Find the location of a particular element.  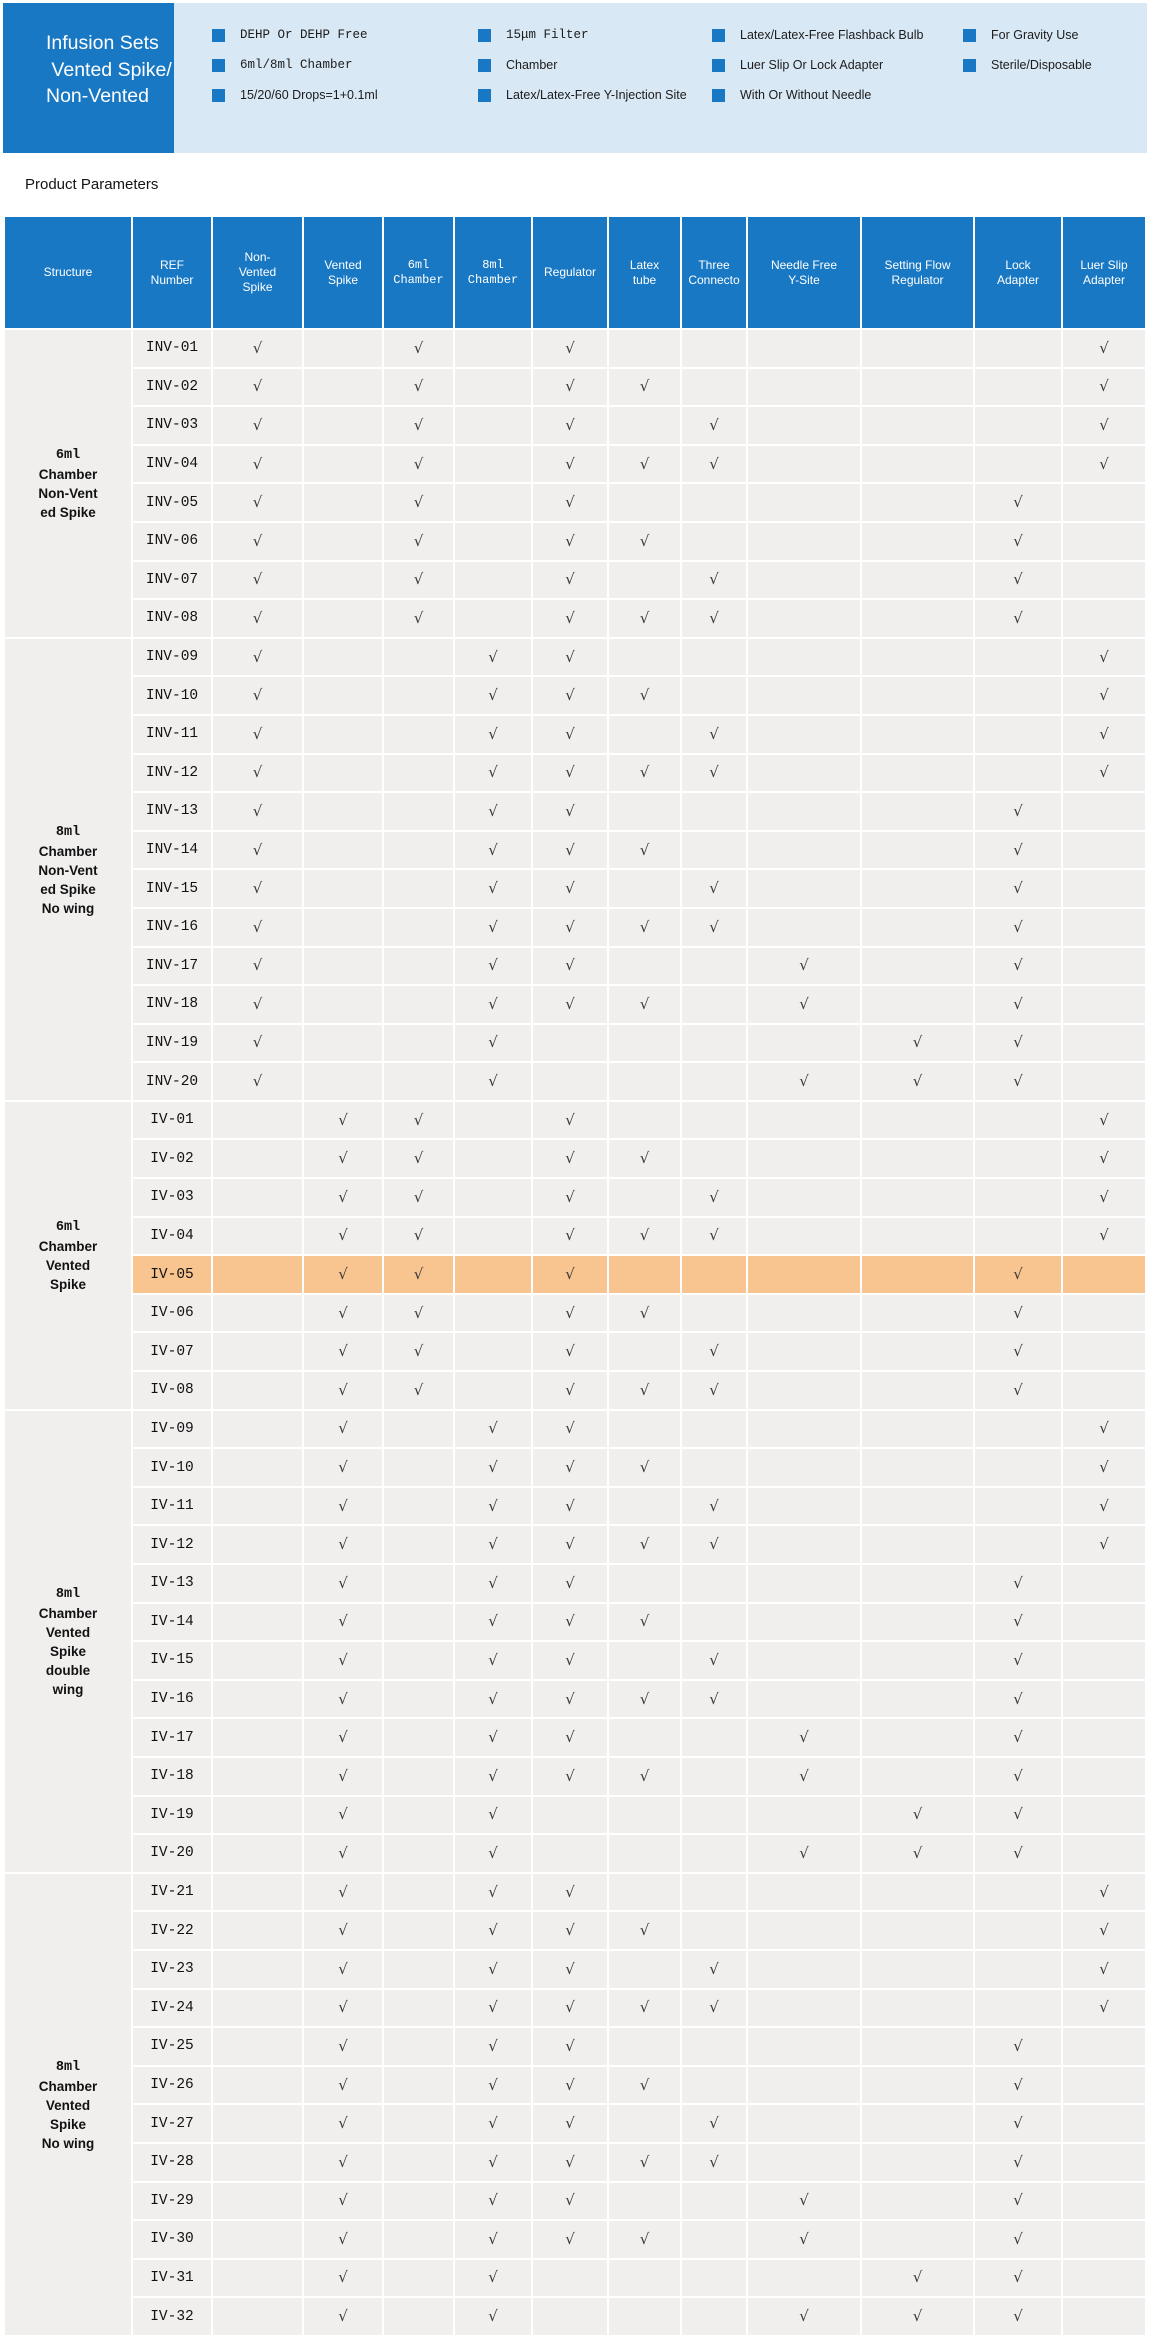

row-IV-12: IV-12 √ √ √ √ √ √ is located at coordinates (575, 1544).